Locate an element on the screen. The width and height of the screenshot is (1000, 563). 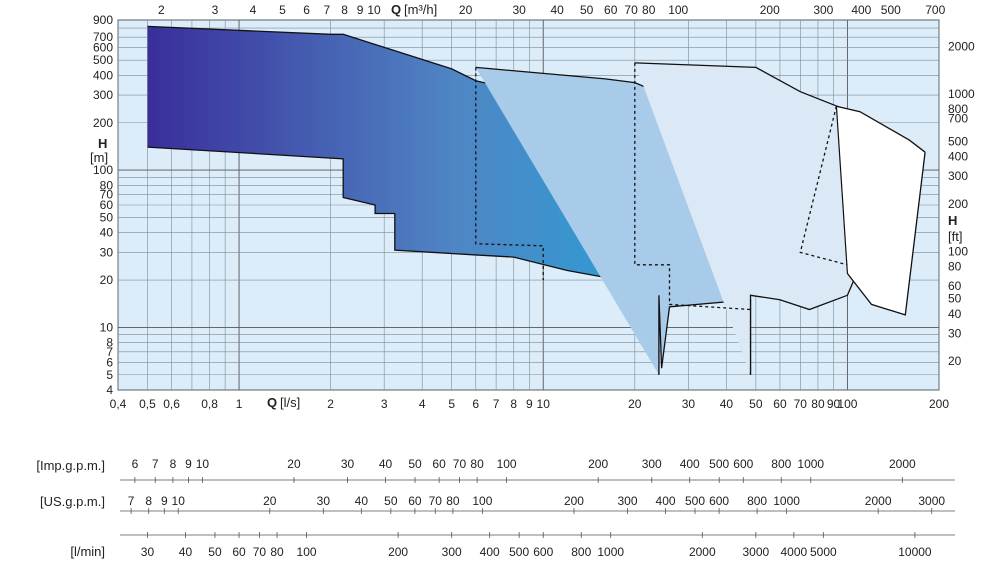
y-left-tick-label: 7 is located at coordinates (109, 352).